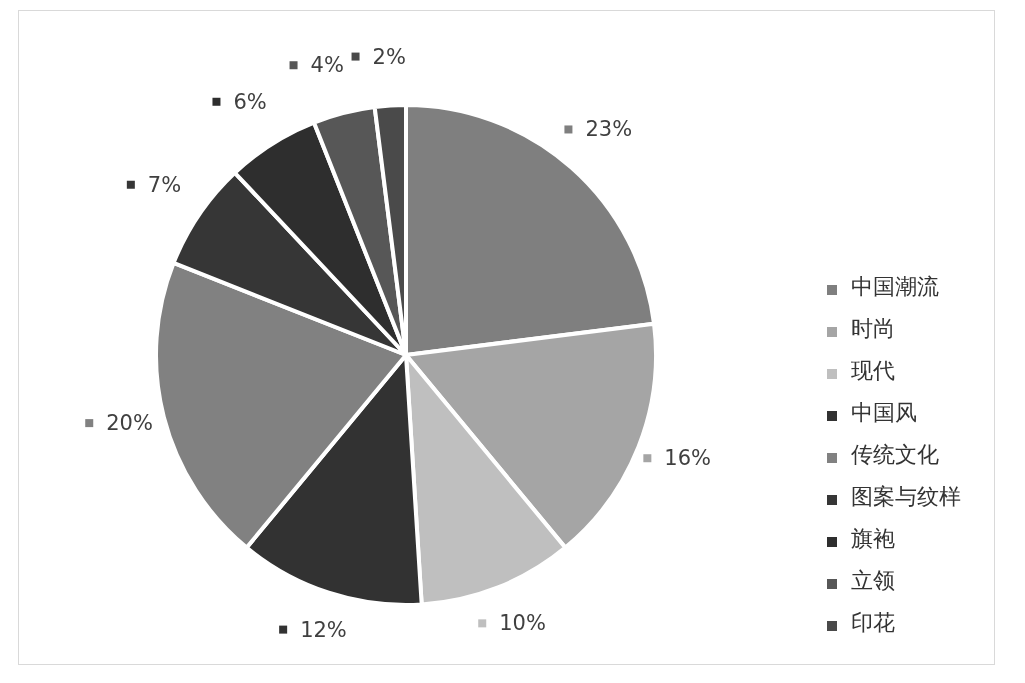 The height and width of the screenshot is (683, 1025). What do you see at coordinates (389, 56) in the screenshot?
I see `data-label: 2%` at bounding box center [389, 56].